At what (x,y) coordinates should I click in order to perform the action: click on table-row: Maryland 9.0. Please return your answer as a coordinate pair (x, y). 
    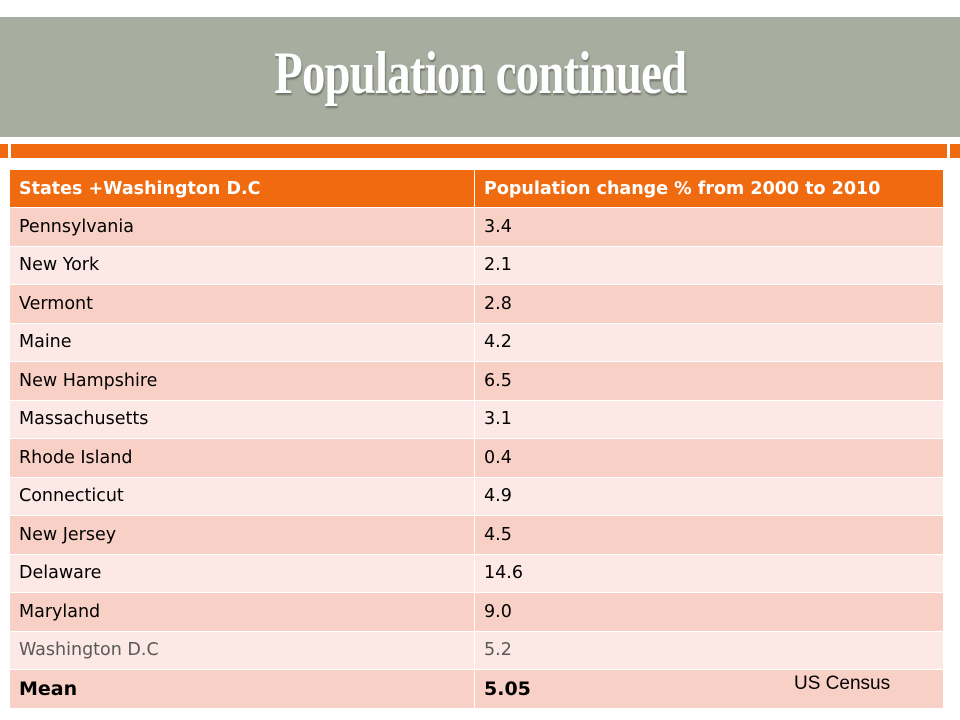
    Looking at the image, I should click on (476, 612).